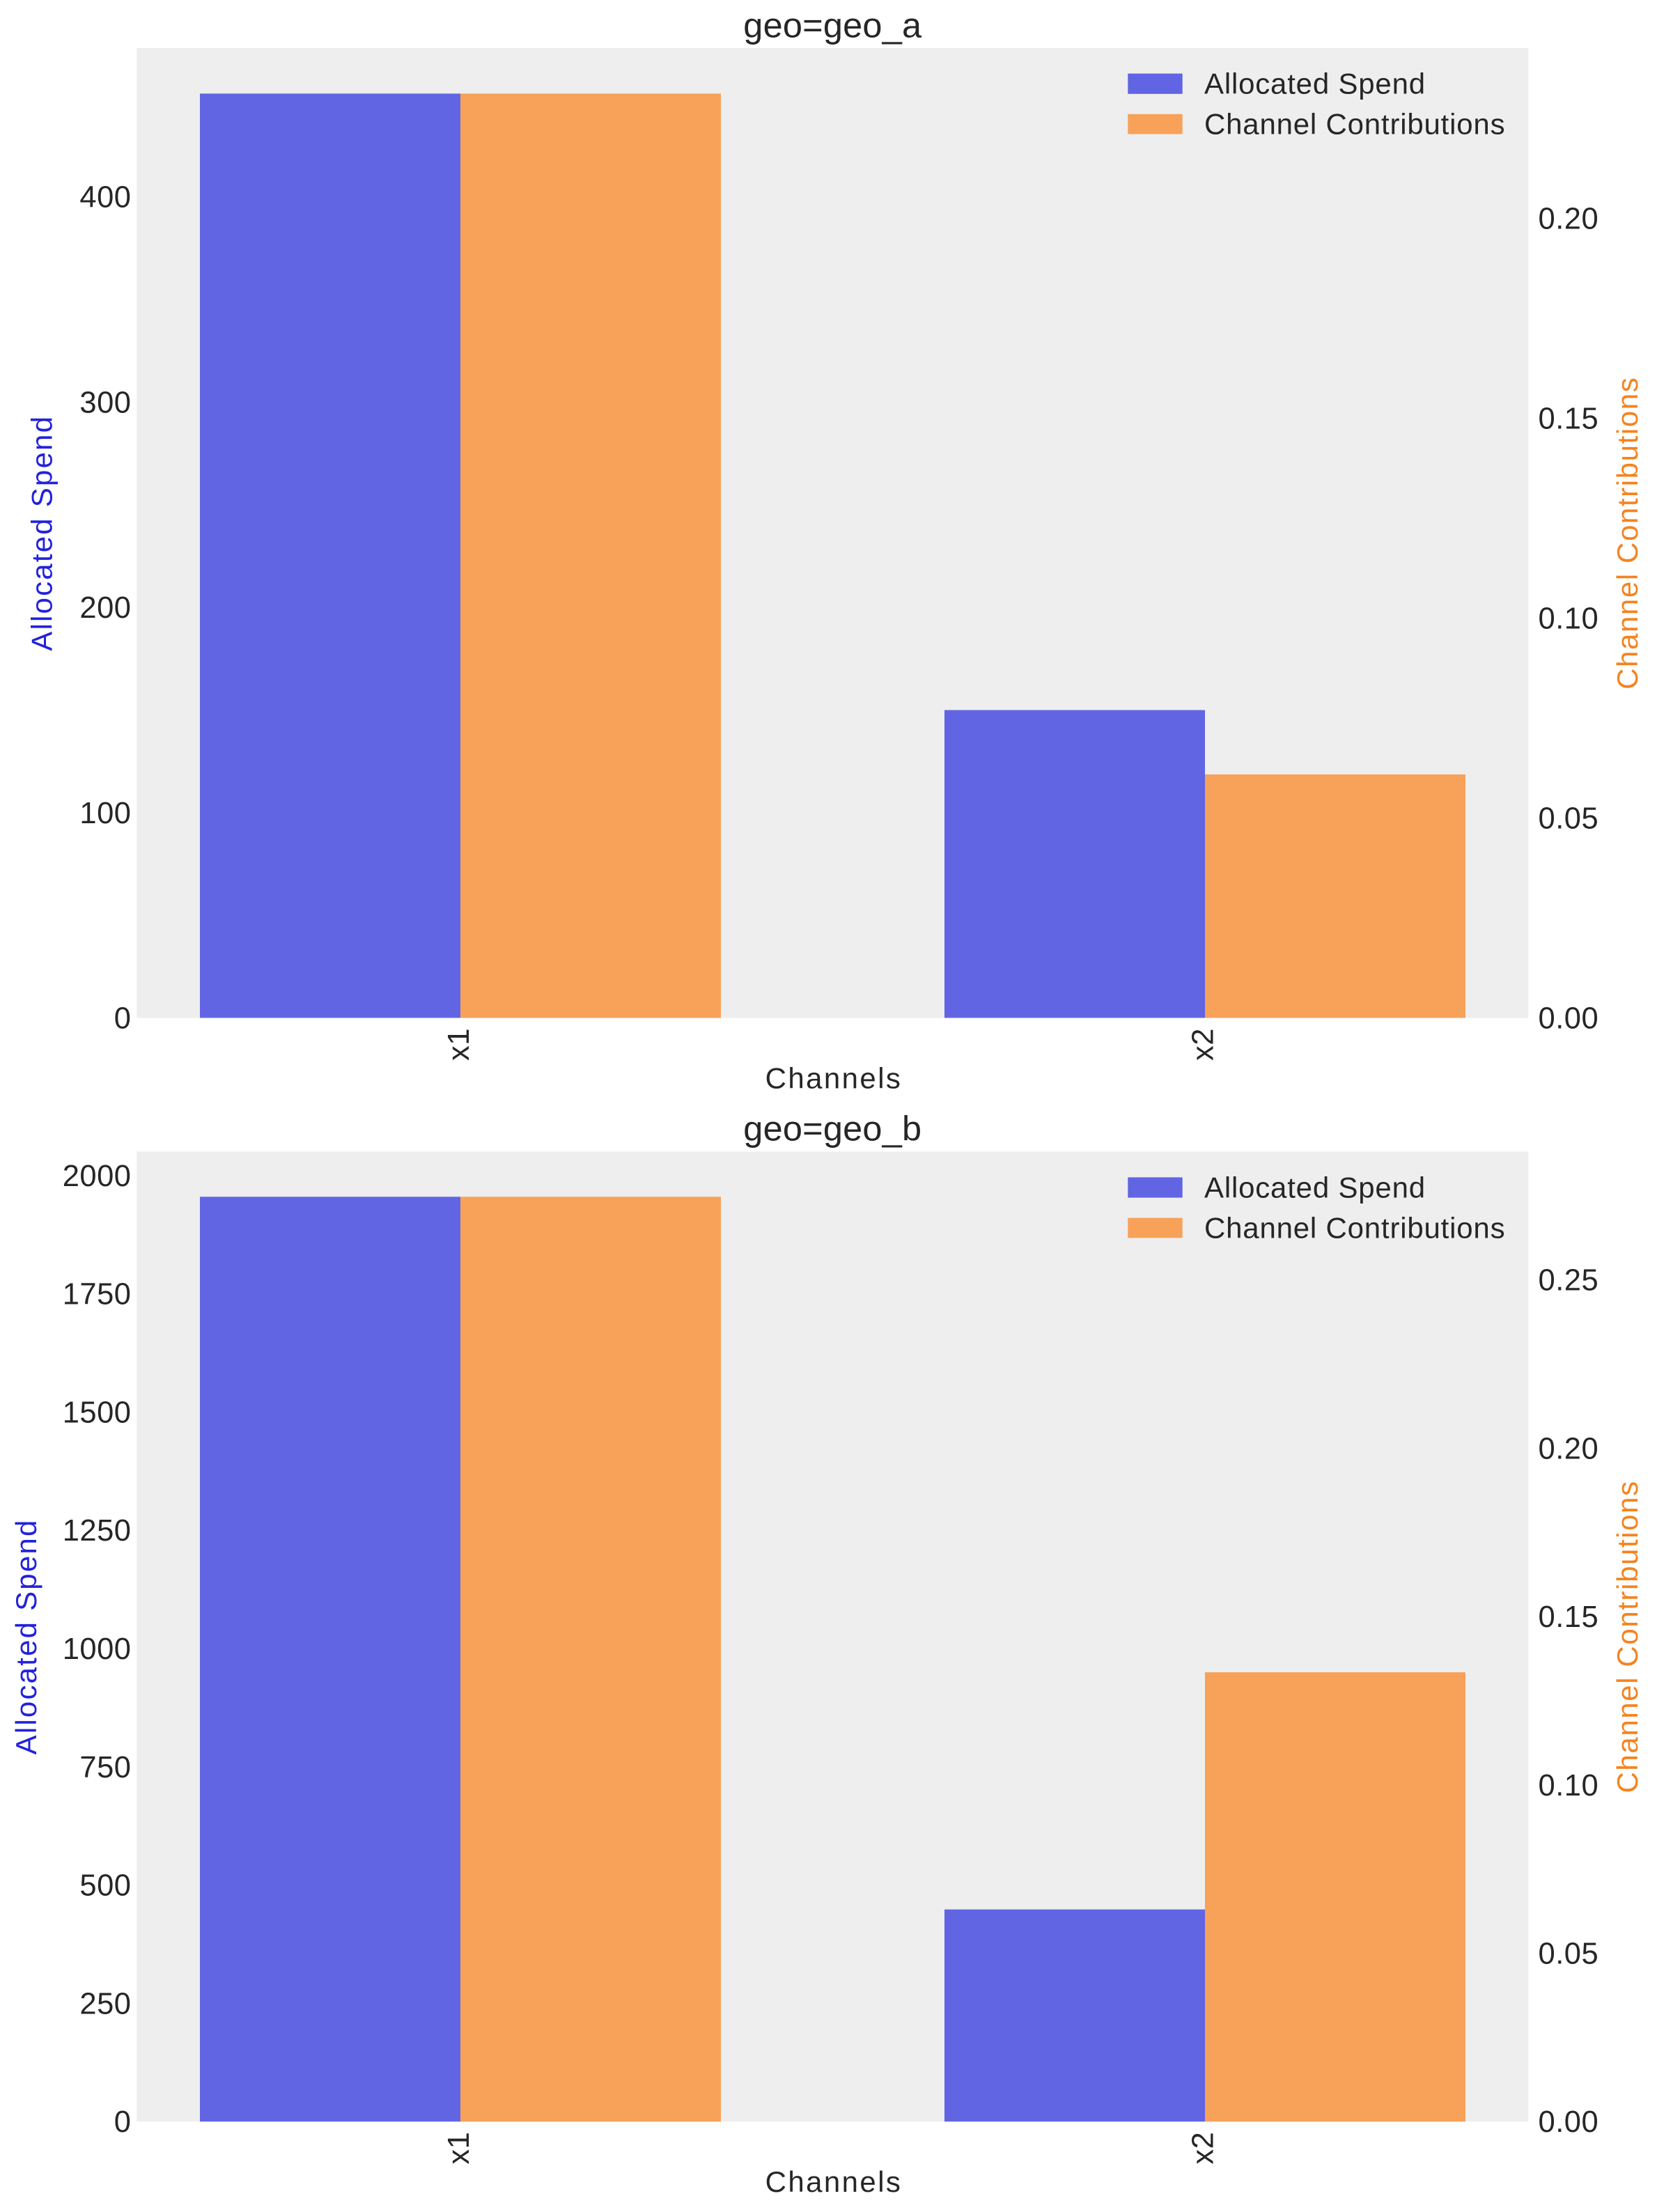  I want to click on svg-text: 400, so click(105, 198).